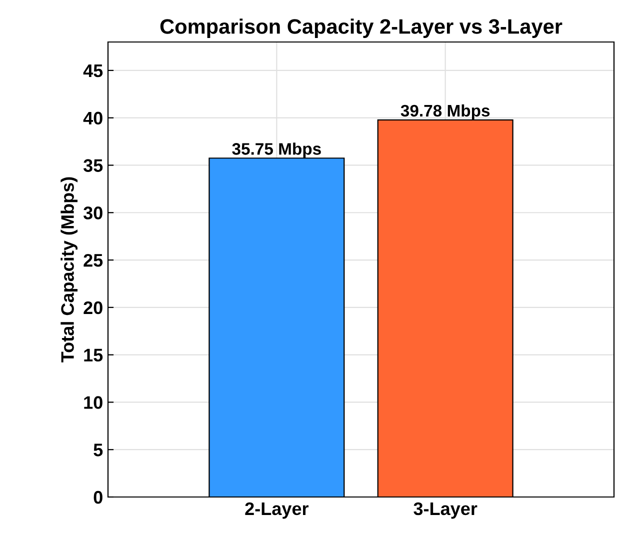 Image resolution: width=638 pixels, height=534 pixels. I want to click on y-tick-label: 15, so click(93, 355).